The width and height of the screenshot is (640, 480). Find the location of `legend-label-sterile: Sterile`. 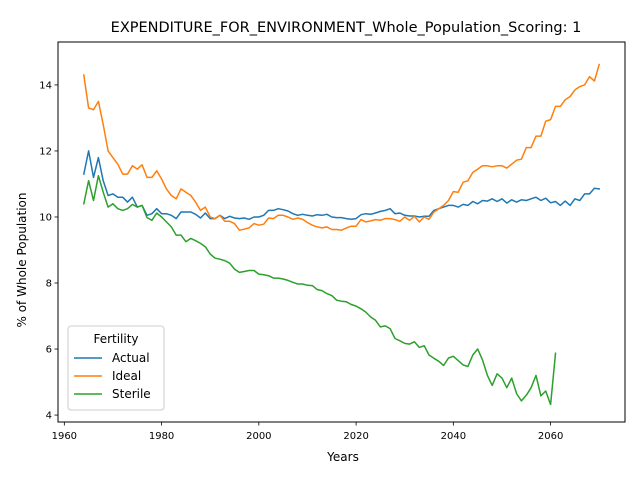

legend-label-sterile: Sterile is located at coordinates (131, 394).